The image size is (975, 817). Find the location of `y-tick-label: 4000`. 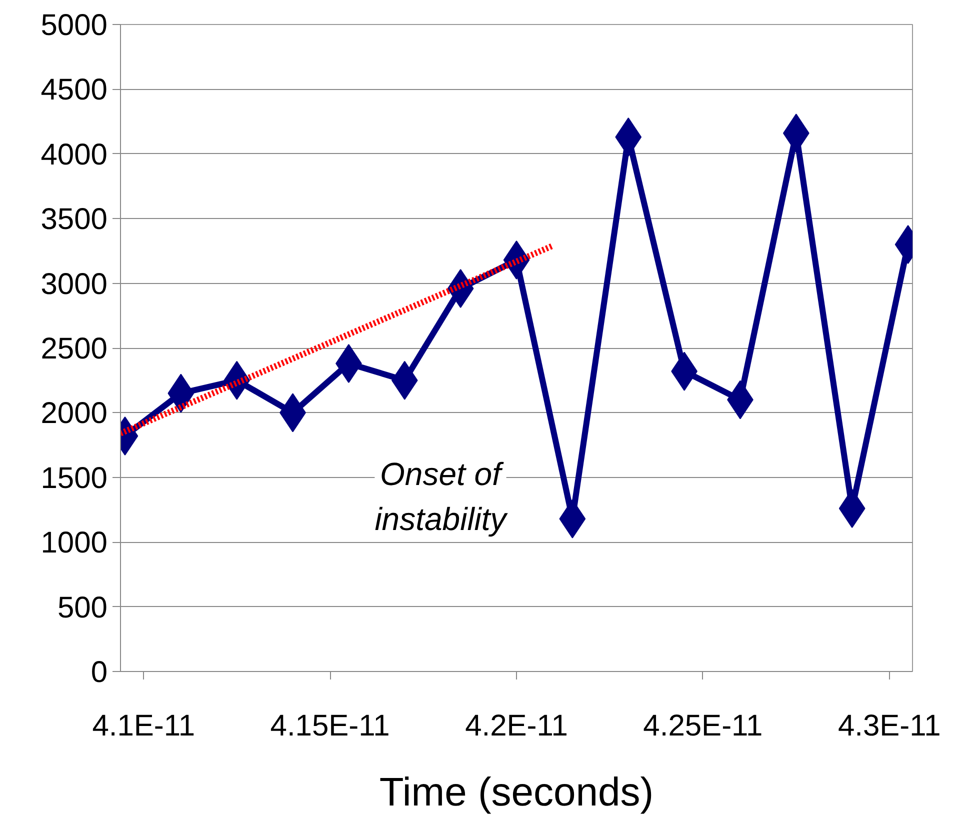

y-tick-label: 4000 is located at coordinates (74, 155).